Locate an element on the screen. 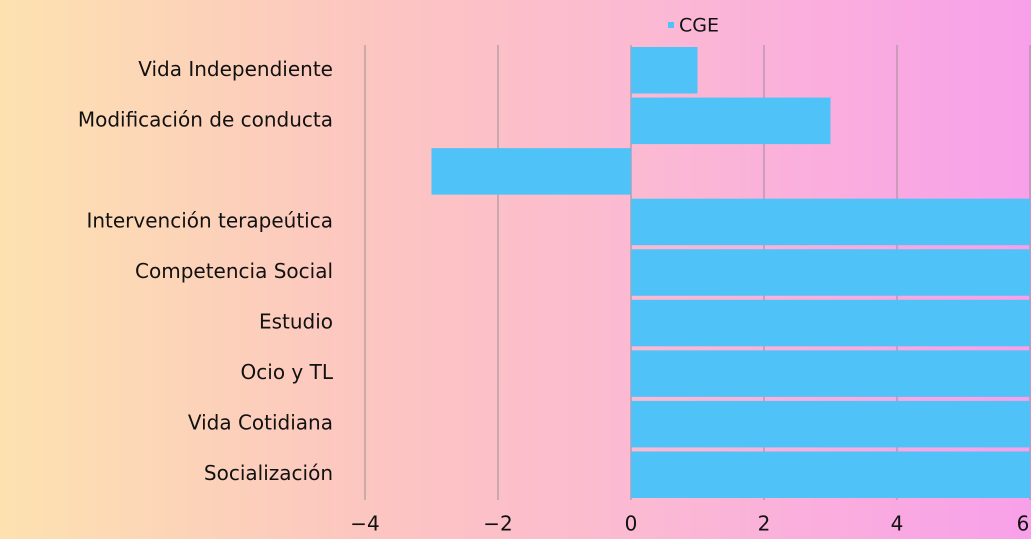 The height and width of the screenshot is (539, 1031). y-tick-label: Estudio is located at coordinates (296, 322).